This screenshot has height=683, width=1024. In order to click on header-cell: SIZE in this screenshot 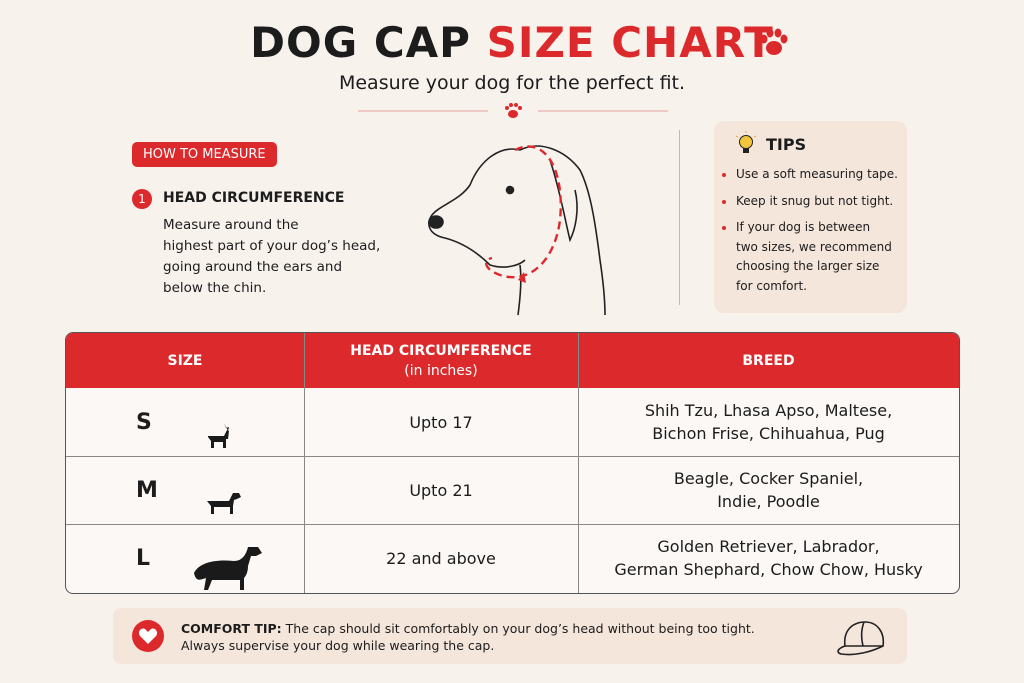, I will do `click(185, 360)`.